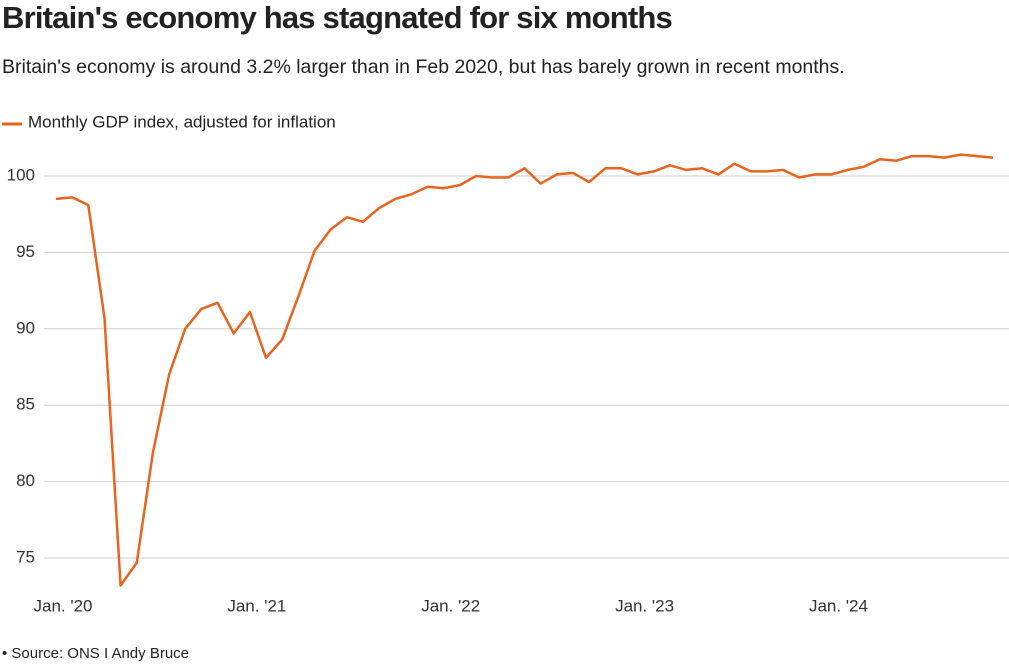  Describe the element at coordinates (838, 605) in the screenshot. I see `x-tick-label: Jan. '24` at that location.